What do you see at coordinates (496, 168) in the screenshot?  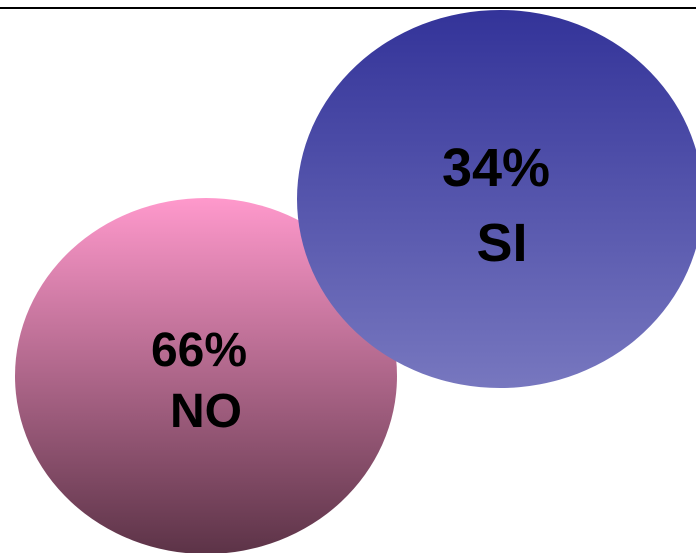 I see `bubble-si-value-label: 34%` at bounding box center [496, 168].